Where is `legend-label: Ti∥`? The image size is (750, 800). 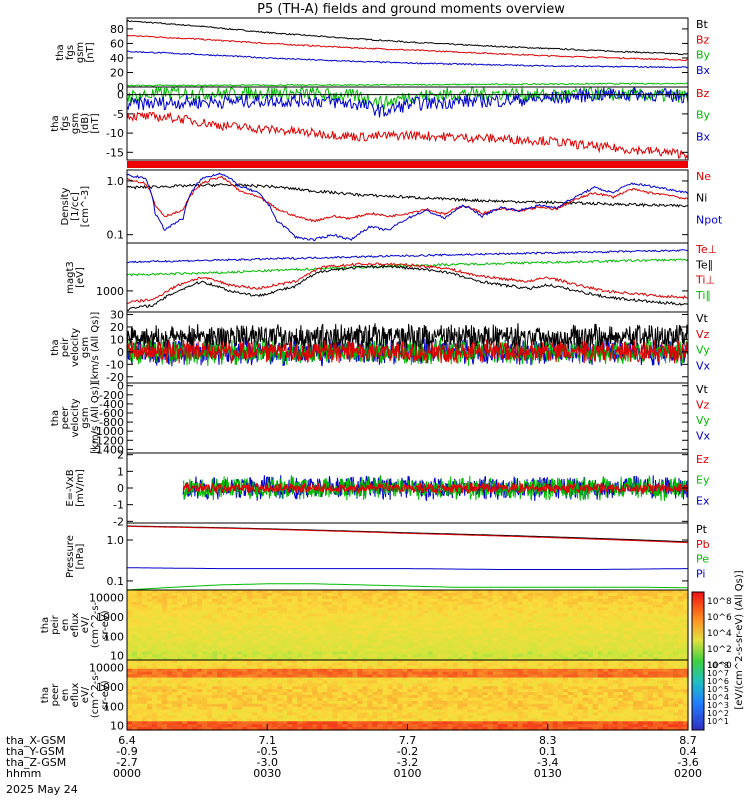
legend-label: Ti∥ is located at coordinates (703, 295).